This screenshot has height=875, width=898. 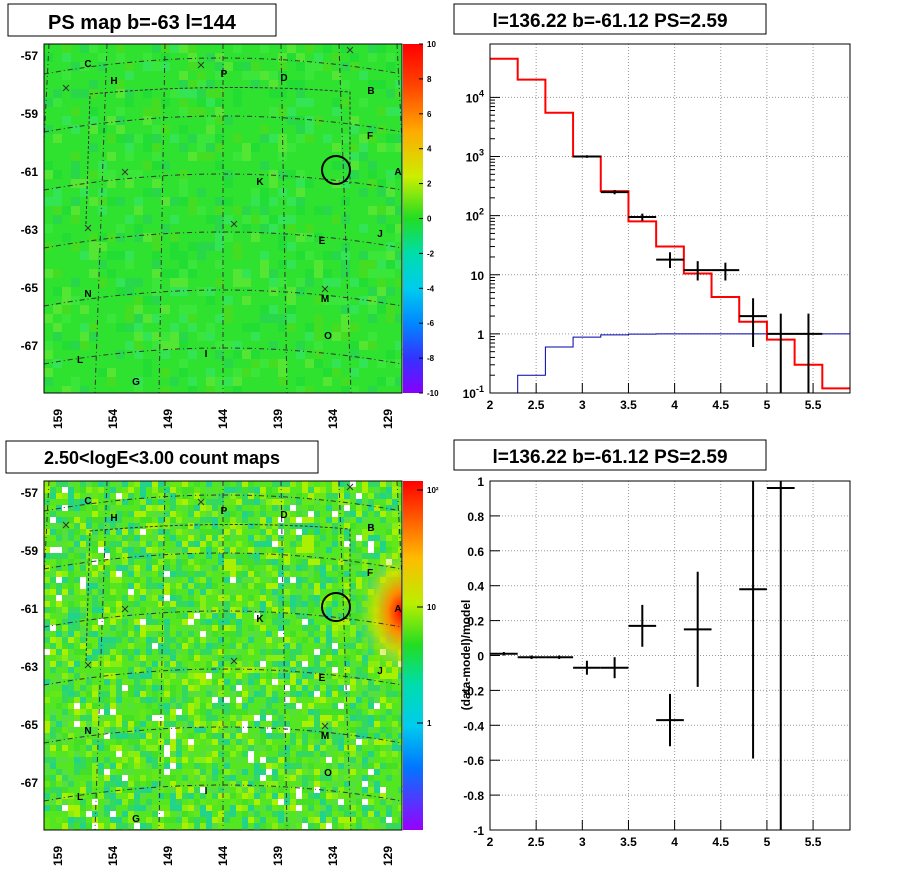 What do you see at coordinates (388, 419) in the screenshot?
I see `x-tick-label: 129` at bounding box center [388, 419].